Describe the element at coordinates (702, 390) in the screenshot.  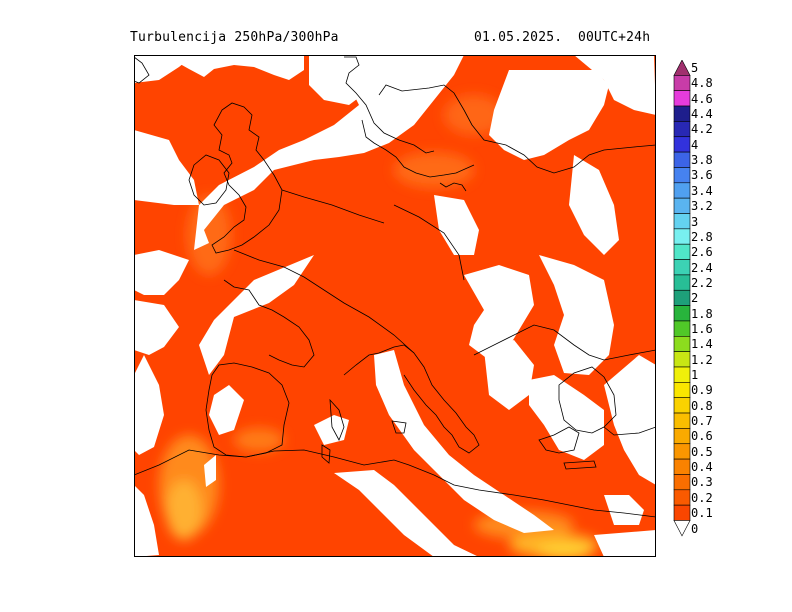
I see `colorbar-label: 0.9` at that location.